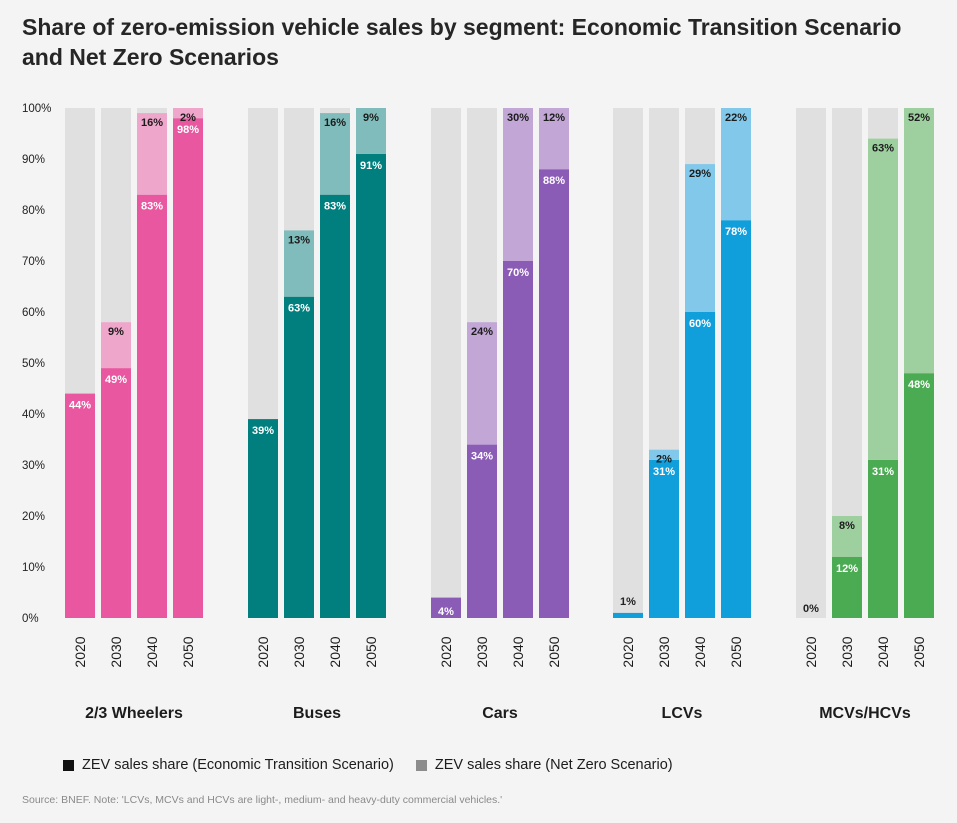 This screenshot has height=823, width=957. Describe the element at coordinates (554, 181) in the screenshot. I see `data-label-ets: 88%` at that location.